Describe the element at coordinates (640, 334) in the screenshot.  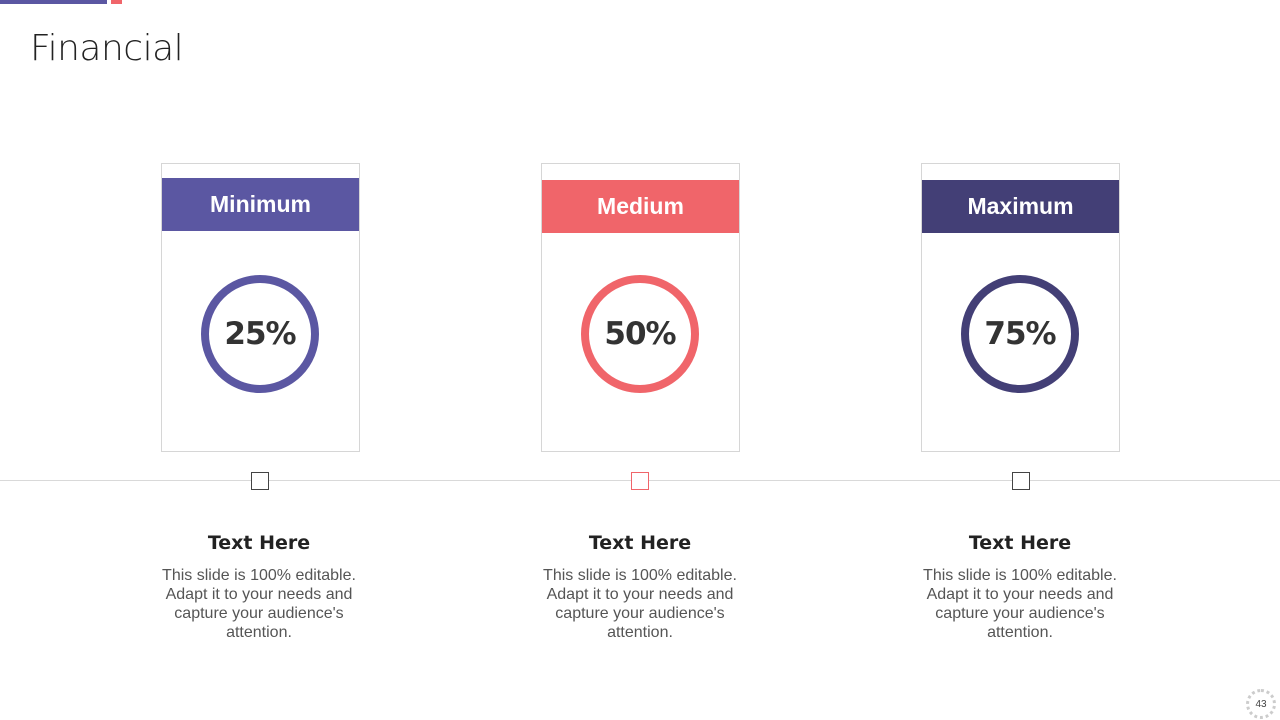
I see `percent-ring: 50%` at that location.